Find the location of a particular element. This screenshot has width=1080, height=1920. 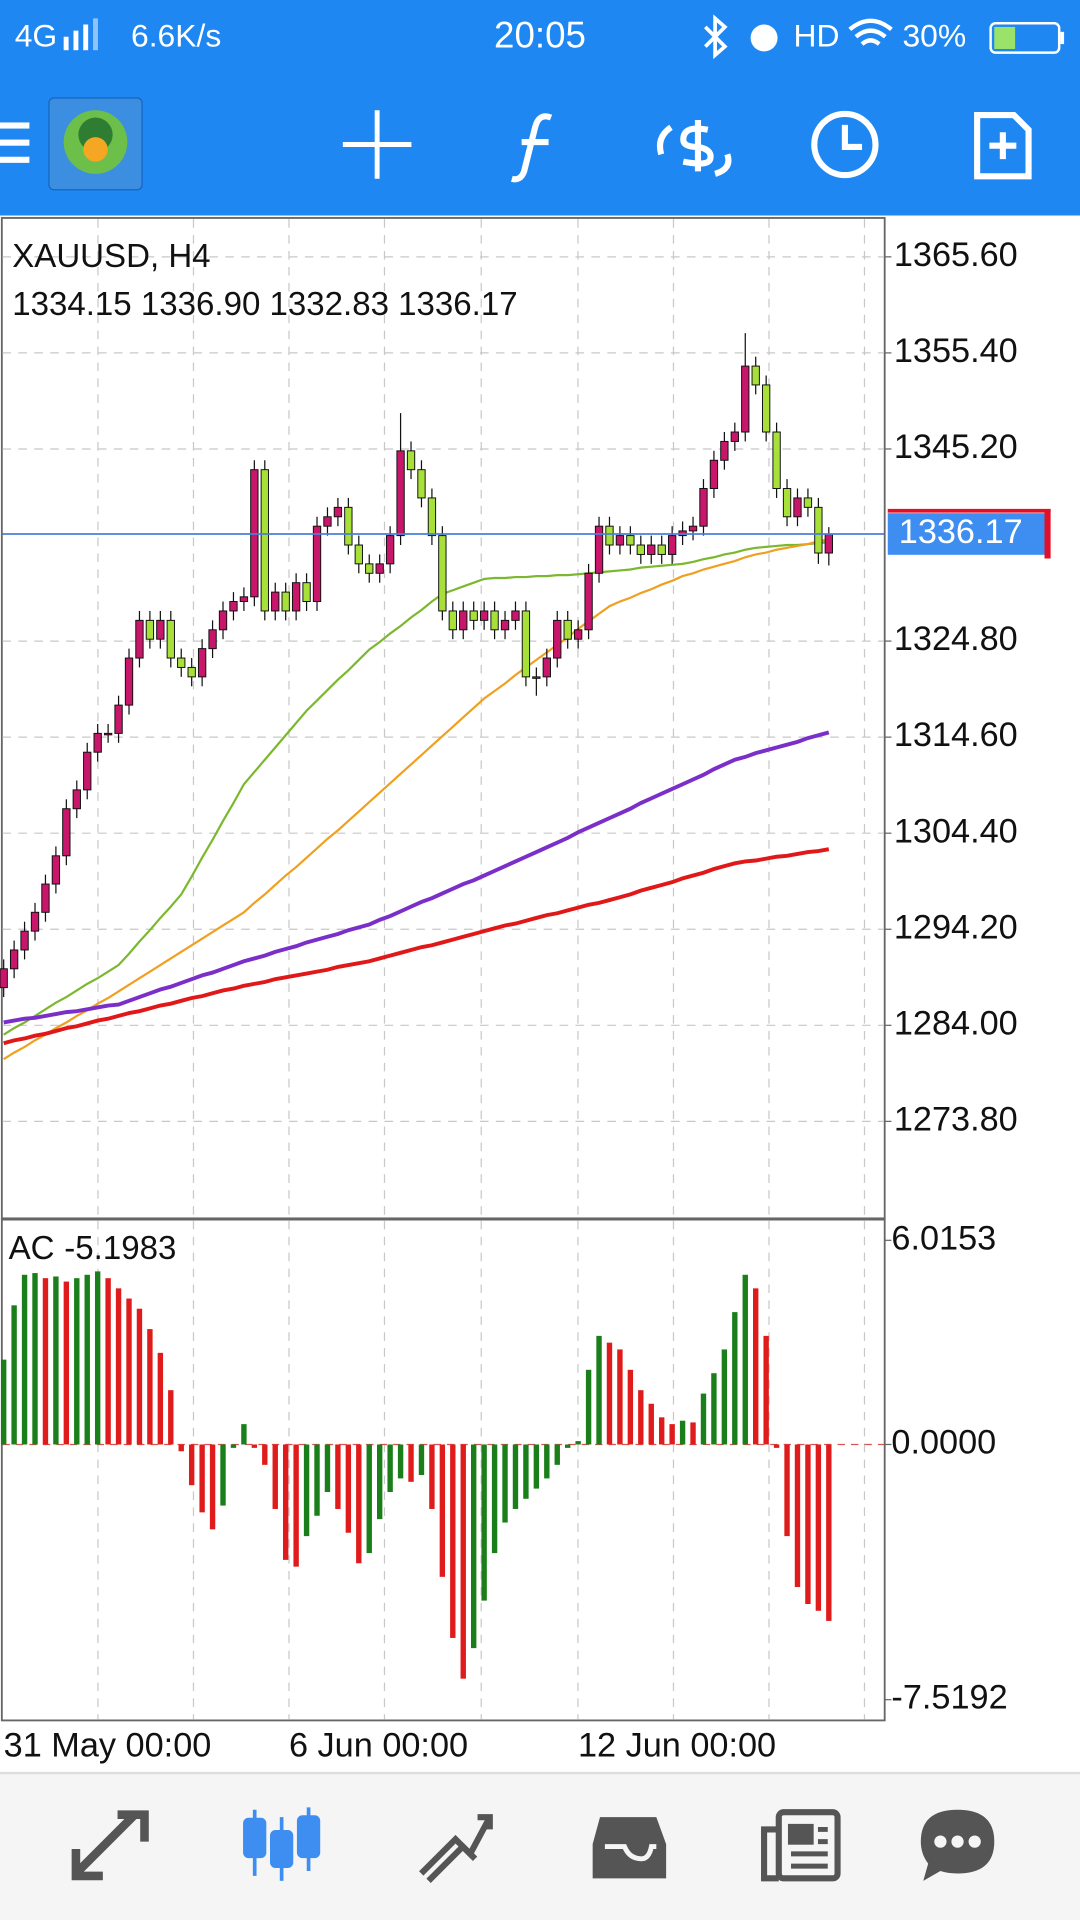

history-button is located at coordinates (845, 144).